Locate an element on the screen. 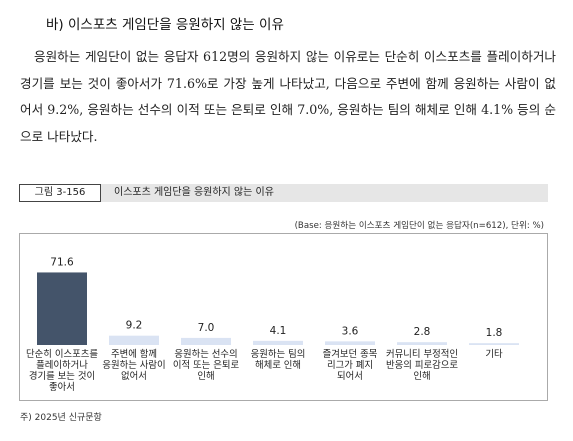 The height and width of the screenshot is (441, 573). value-label-5: 3.6 is located at coordinates (350, 331).